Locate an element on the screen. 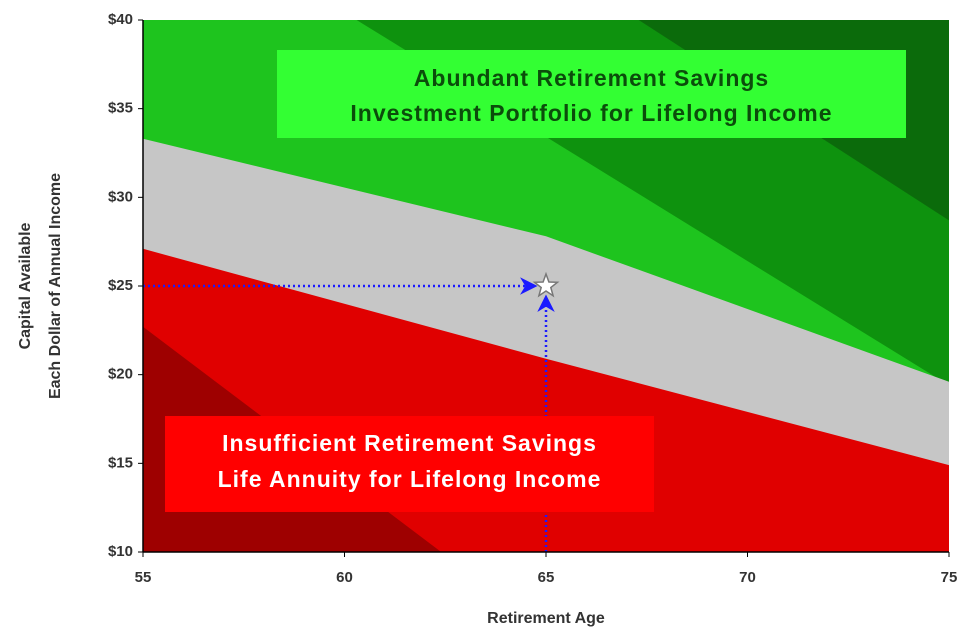 This screenshot has height=633, width=959. x-axis-title: Retirement Age is located at coordinates (546, 618).